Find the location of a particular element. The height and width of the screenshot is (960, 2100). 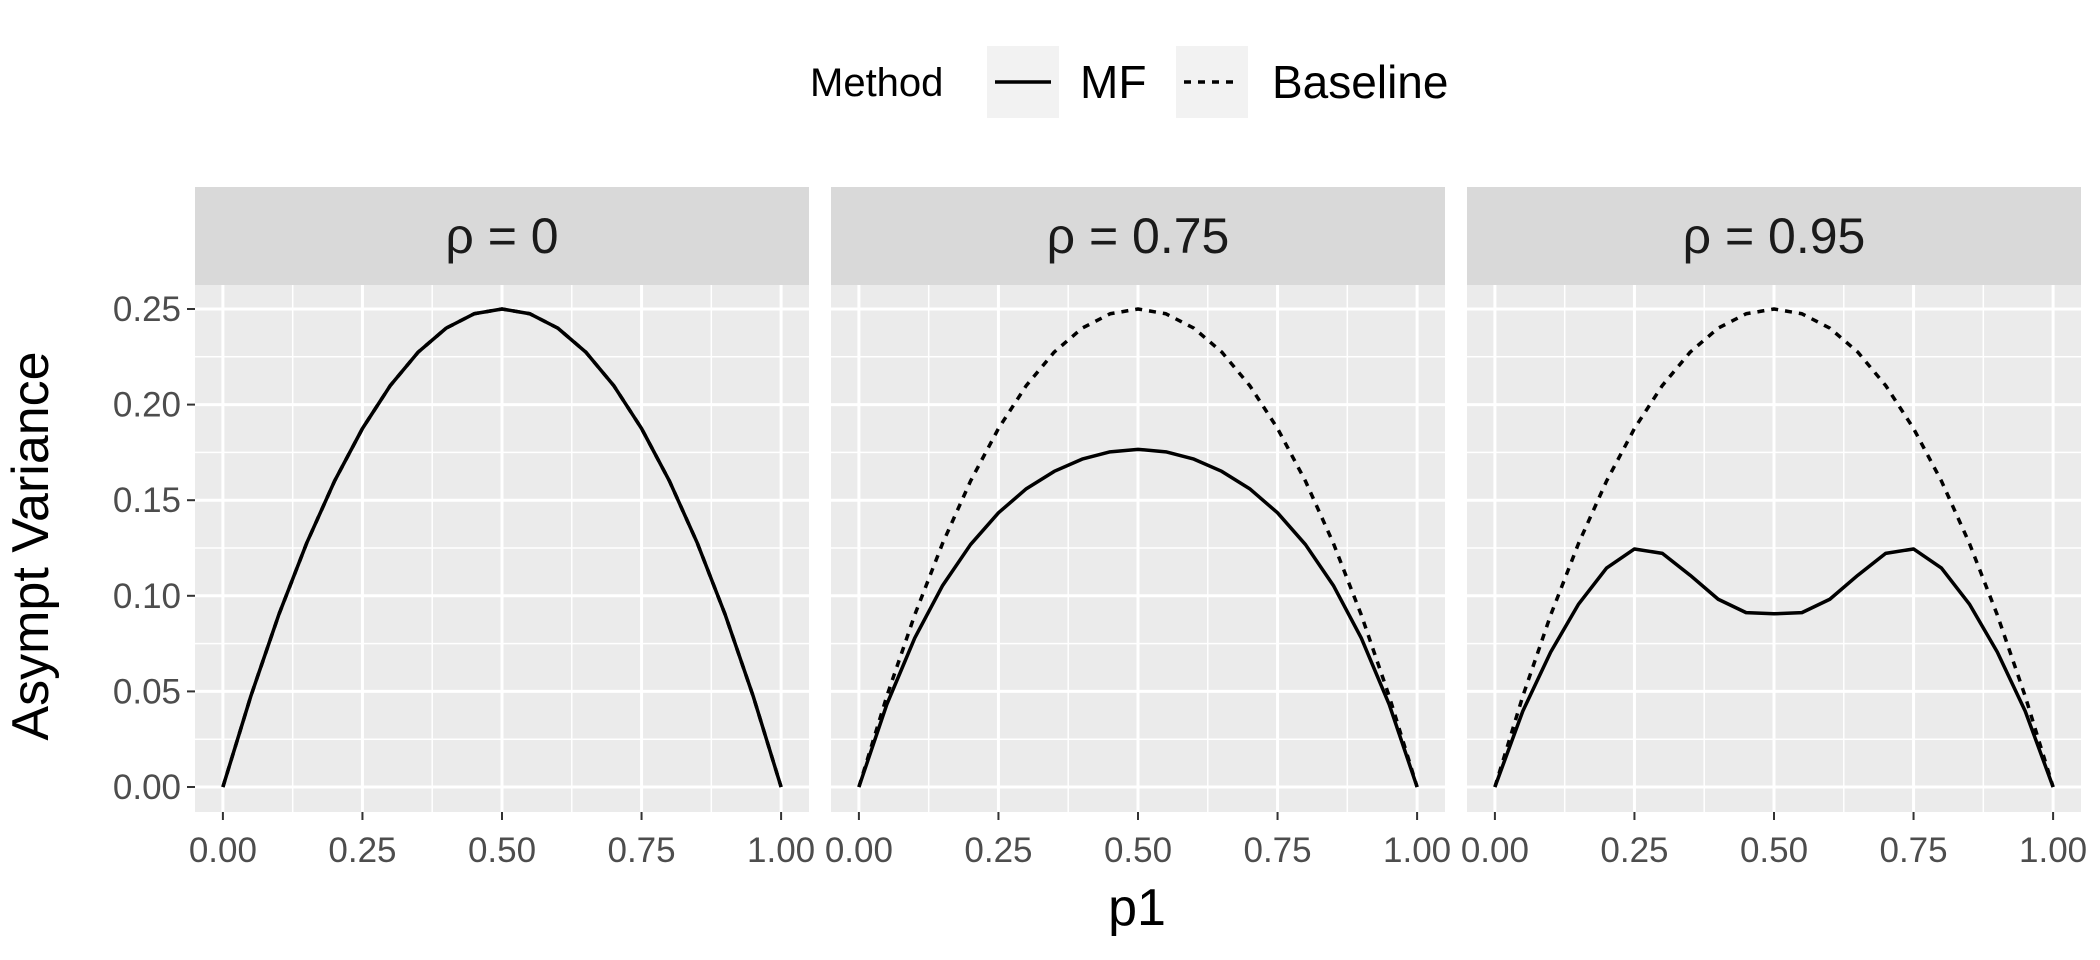

y-tick-label: 0.10 is located at coordinates (147, 596).